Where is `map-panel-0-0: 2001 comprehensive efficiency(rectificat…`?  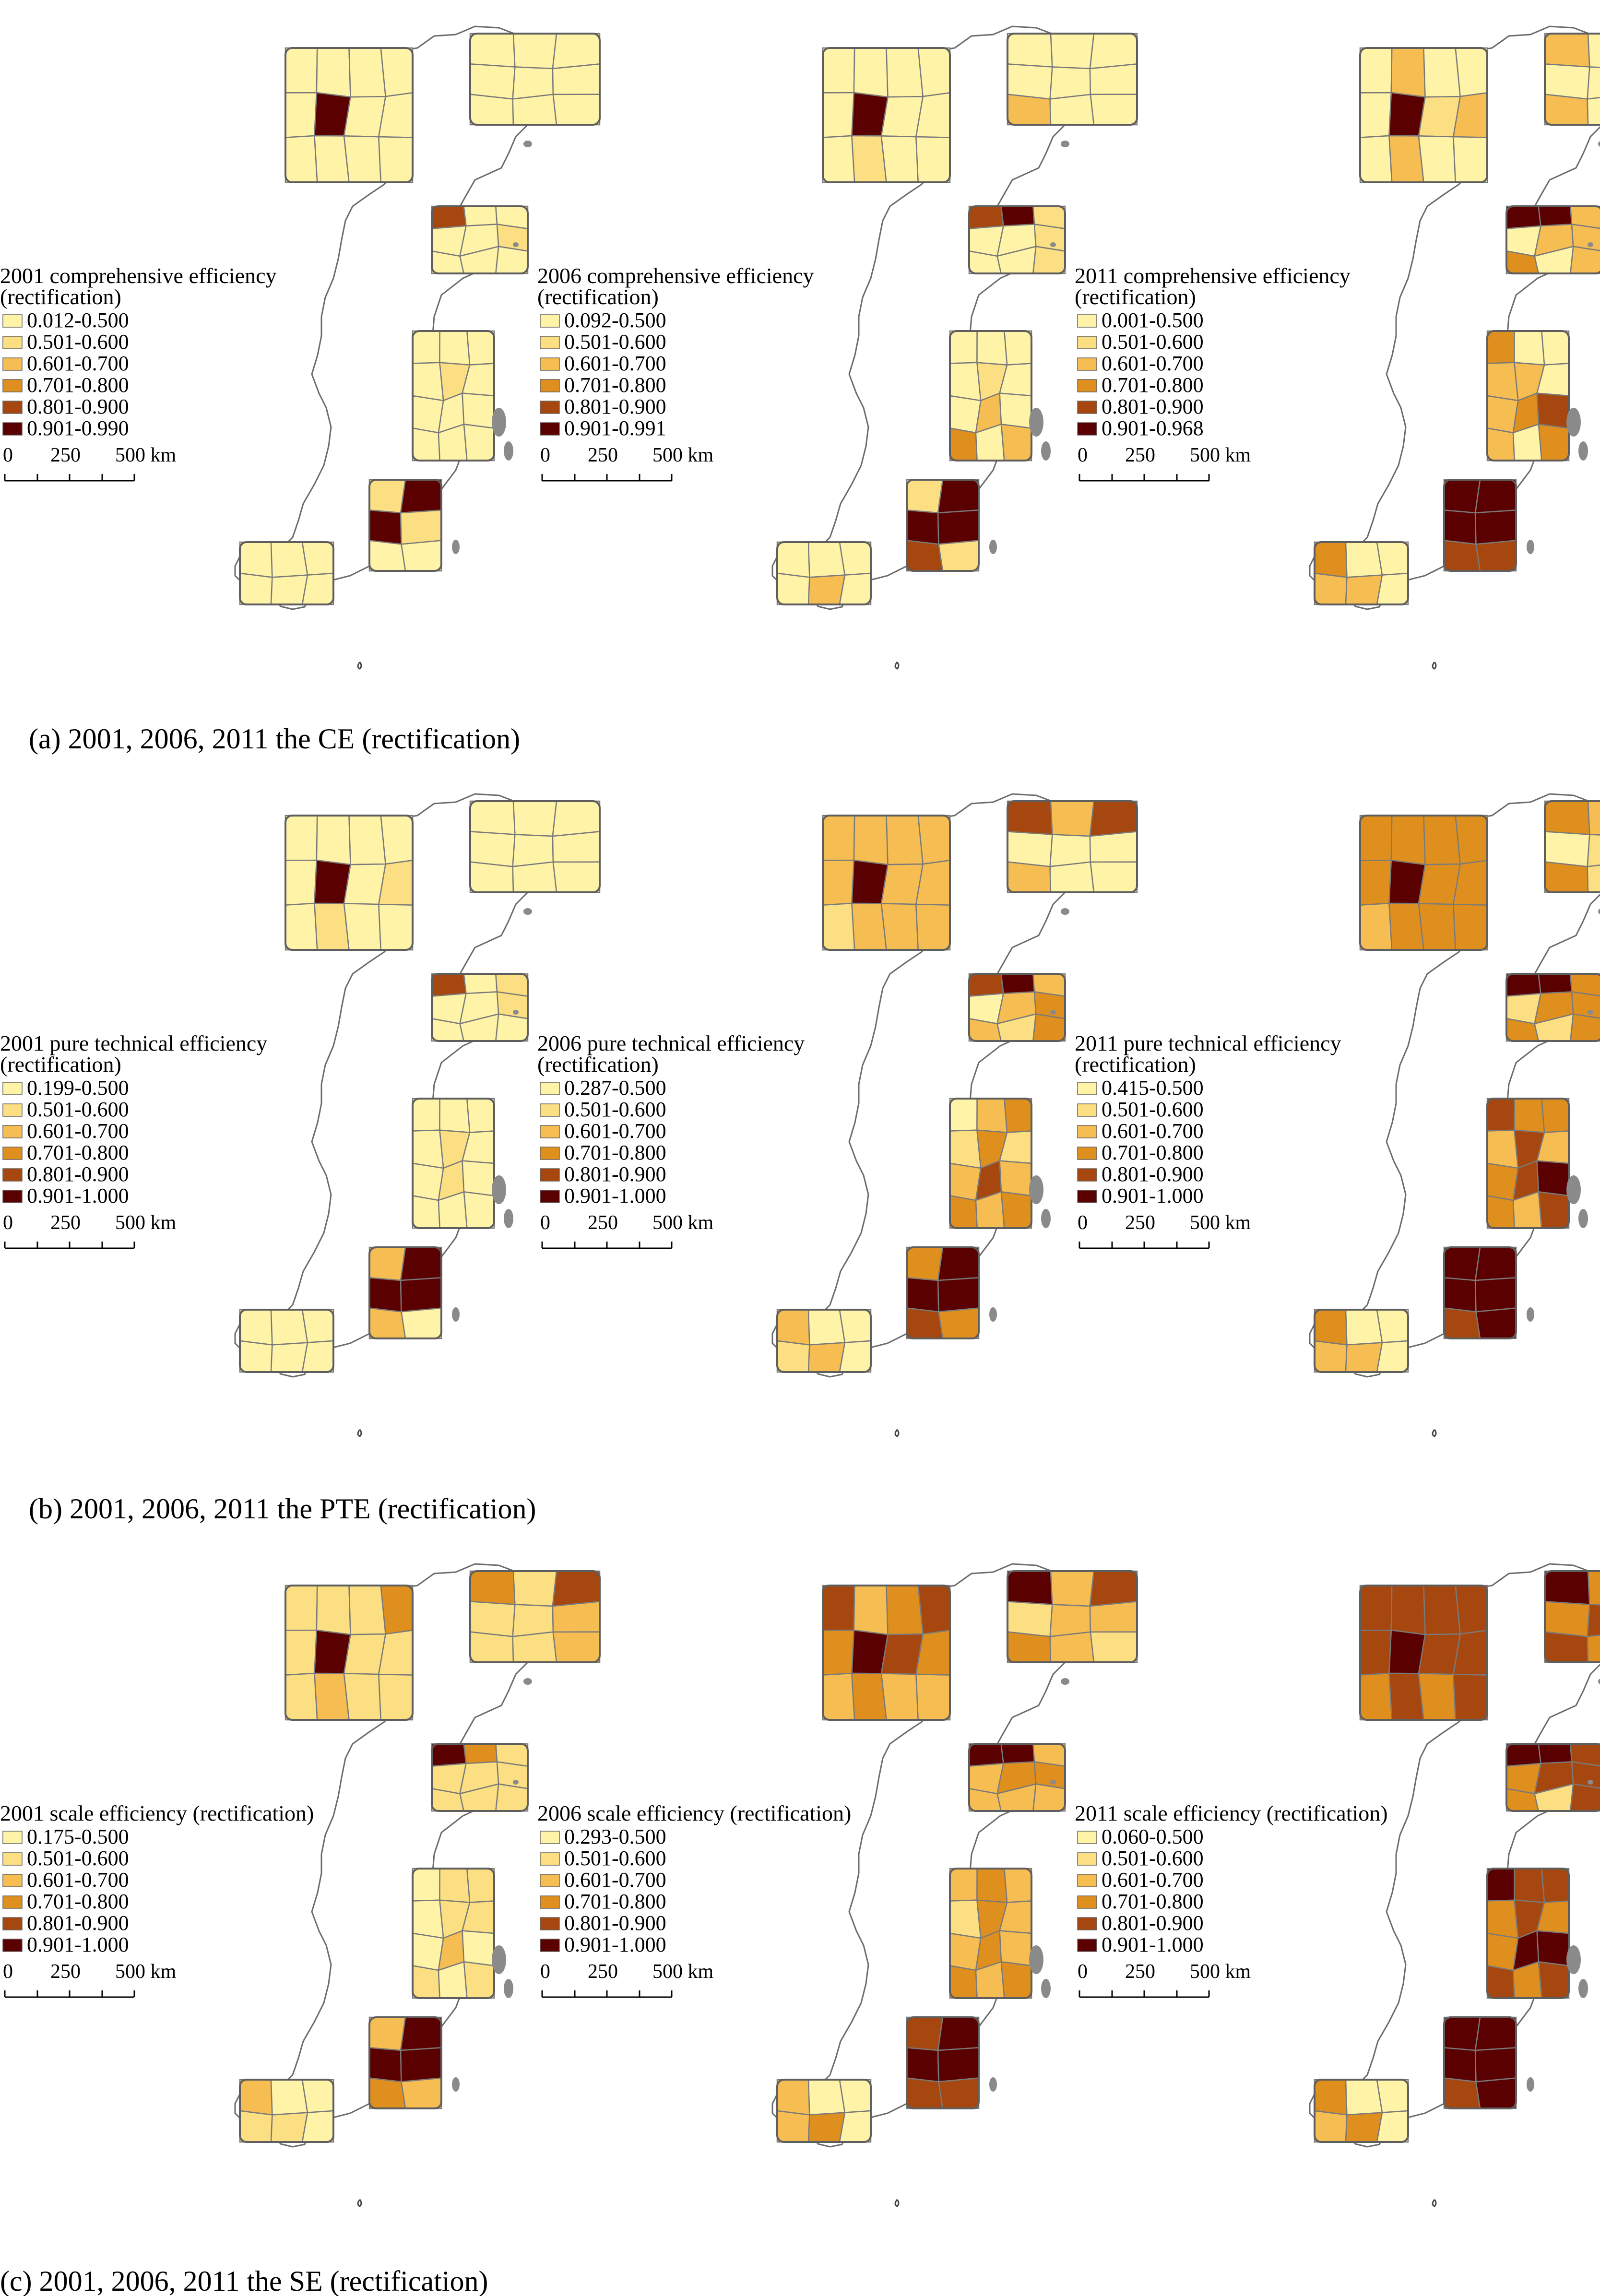
map-panel-0-0: 2001 comprehensive efficiency(rectificat… is located at coordinates (301, 347).